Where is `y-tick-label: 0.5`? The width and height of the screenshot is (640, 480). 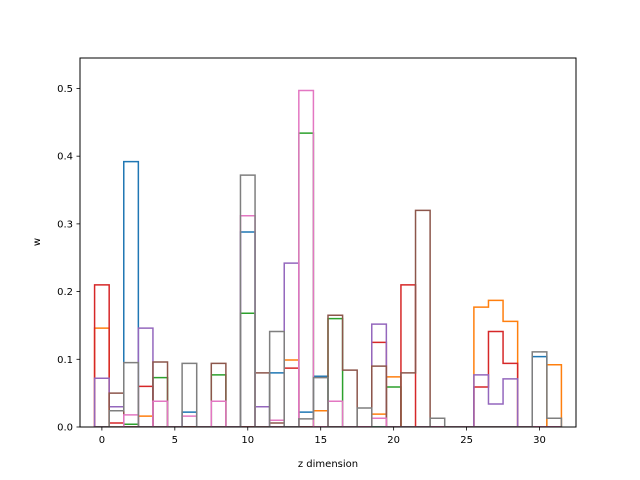
y-tick-label: 0.5 is located at coordinates (65, 89).